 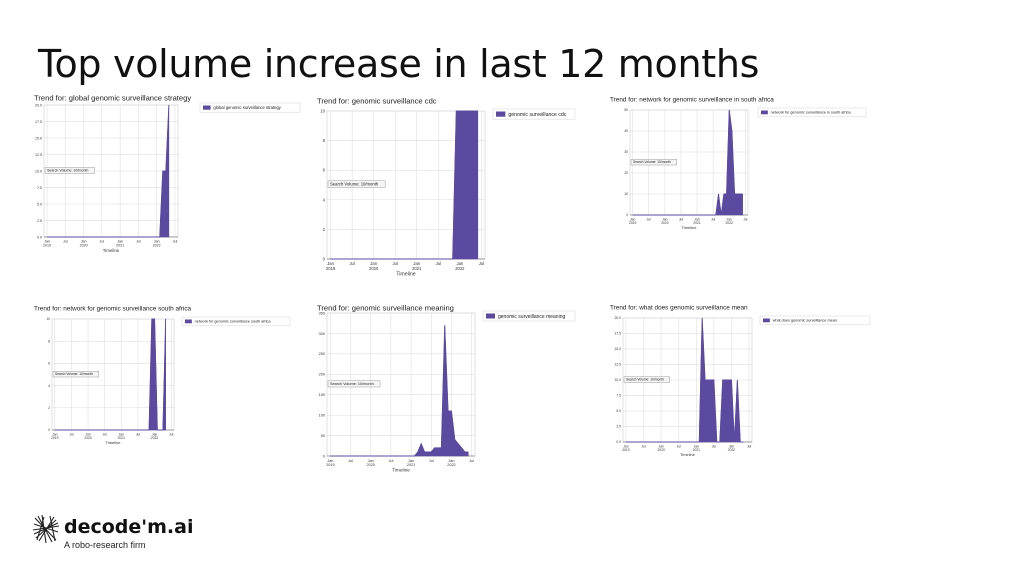 I want to click on y-tick-label: 17.5, so click(x=38, y=122).